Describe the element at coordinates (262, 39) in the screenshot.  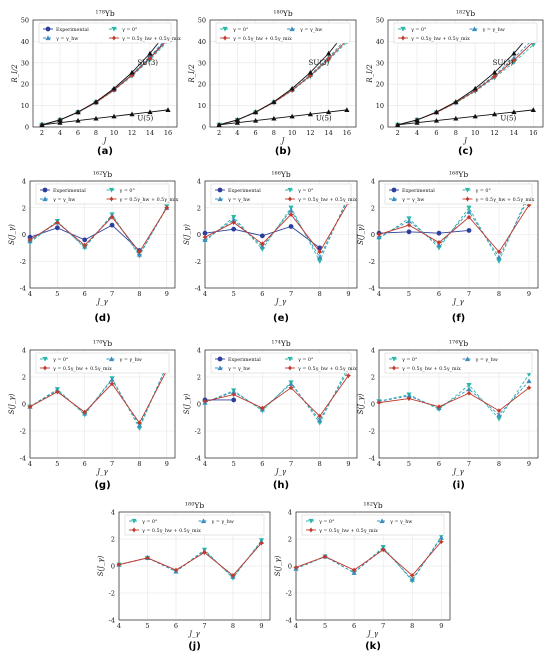
I see `legend-entry: γ = 0.5γ_hw + 0.5γ_mix` at that location.